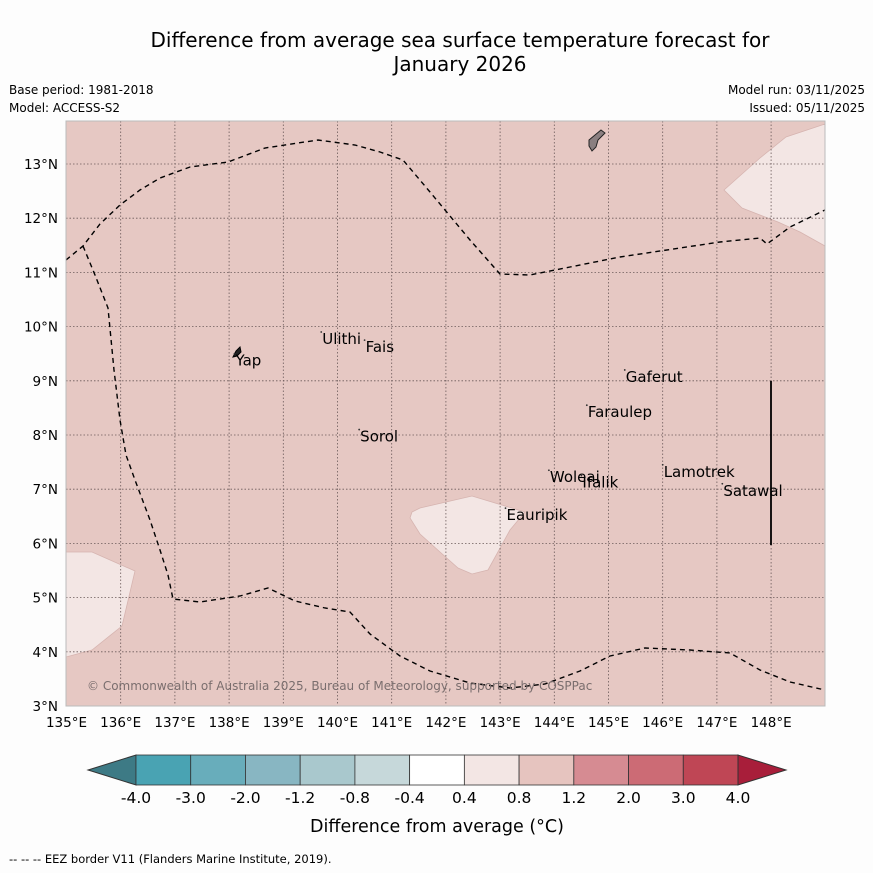  Describe the element at coordinates (81, 99) in the screenshot. I see `meta-left: Base period: 1981-2018 Model: ACCESS-S2` at that location.